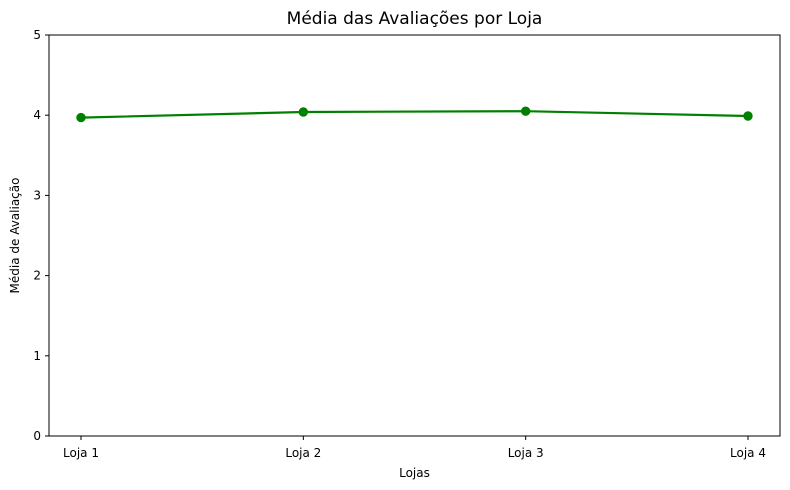 The height and width of the screenshot is (490, 790). I want to click on y-axis: 0 1 2 3 4 5, so click(41, 235).